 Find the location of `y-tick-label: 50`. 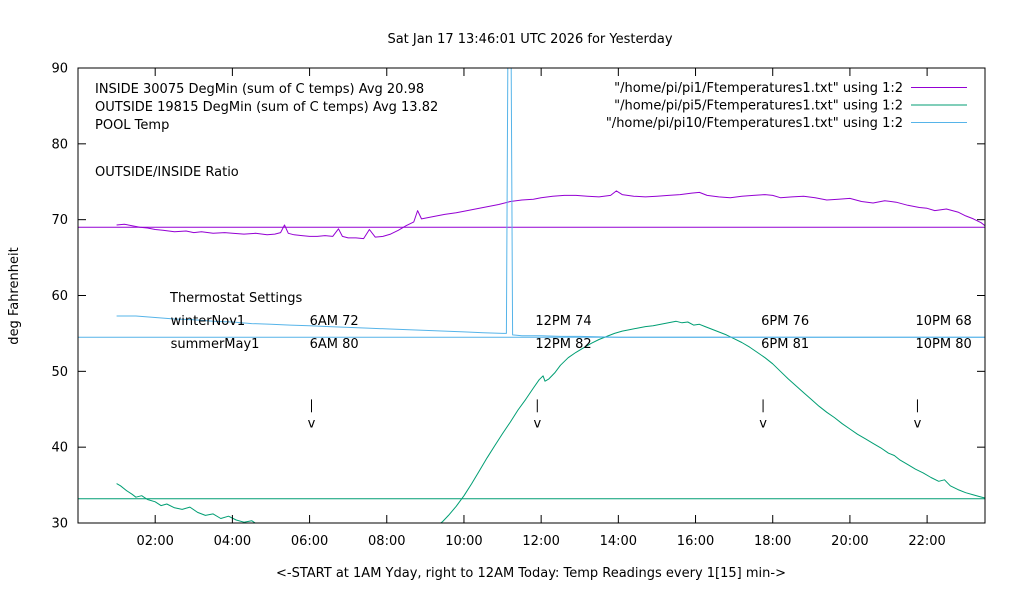

y-tick-label: 50 is located at coordinates (59, 372).